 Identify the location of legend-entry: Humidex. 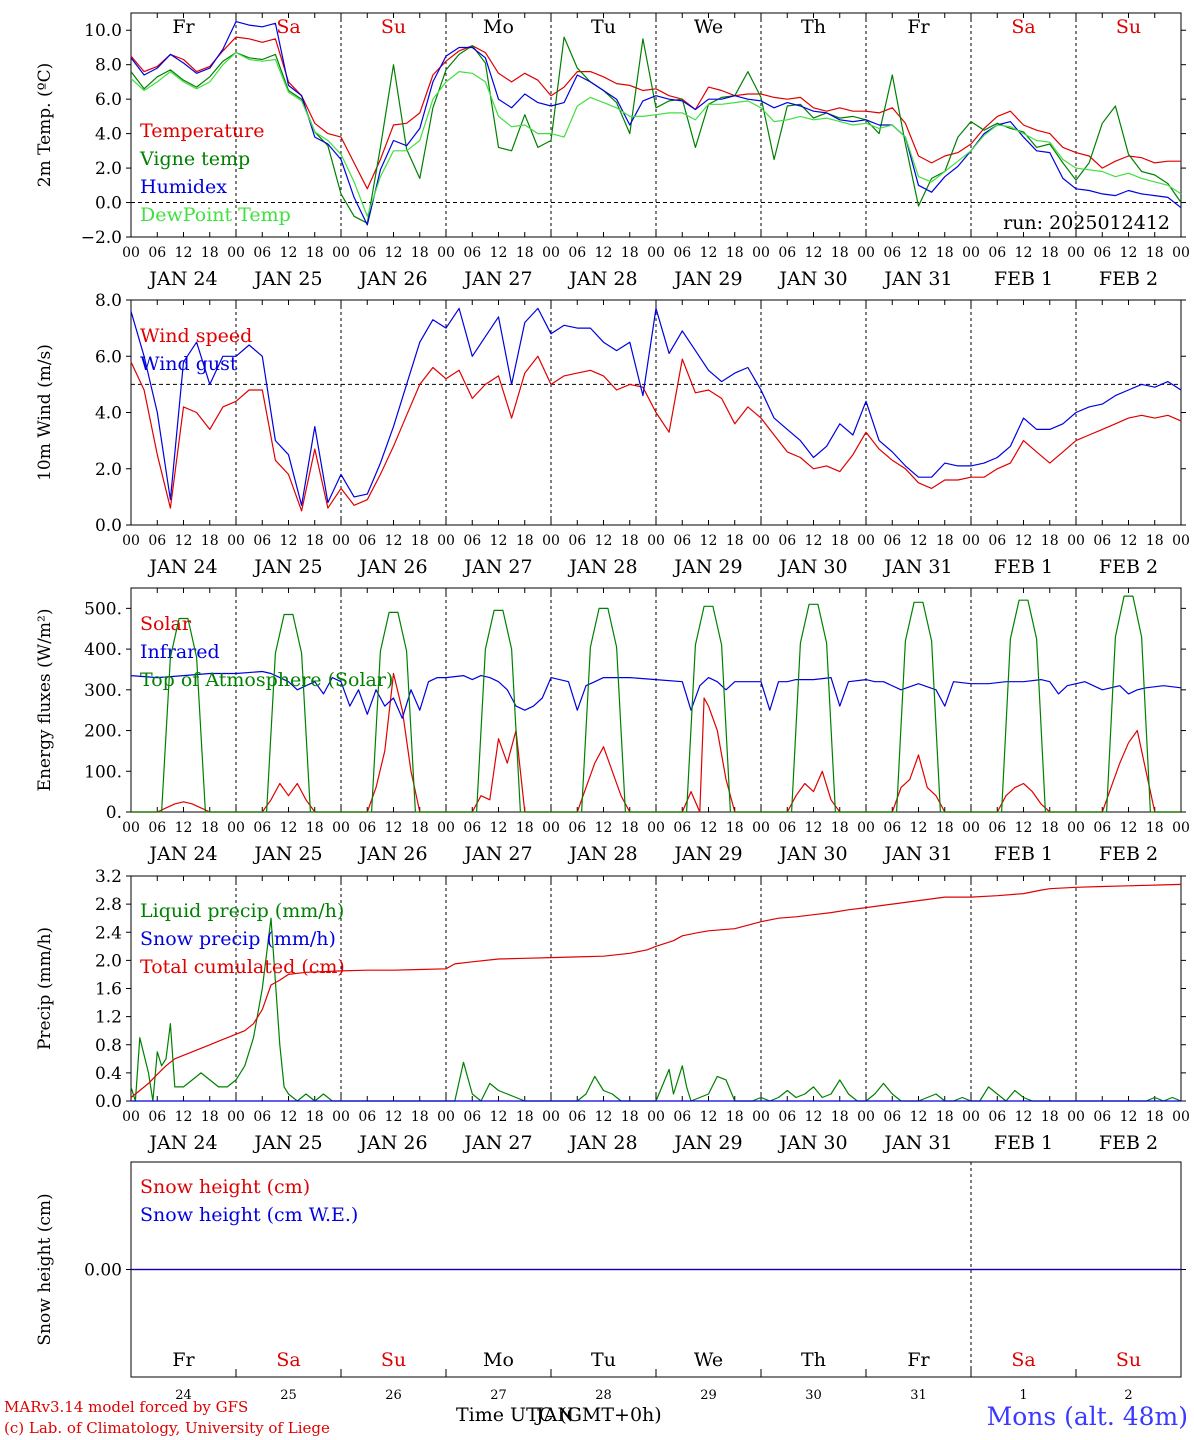
(183, 187).